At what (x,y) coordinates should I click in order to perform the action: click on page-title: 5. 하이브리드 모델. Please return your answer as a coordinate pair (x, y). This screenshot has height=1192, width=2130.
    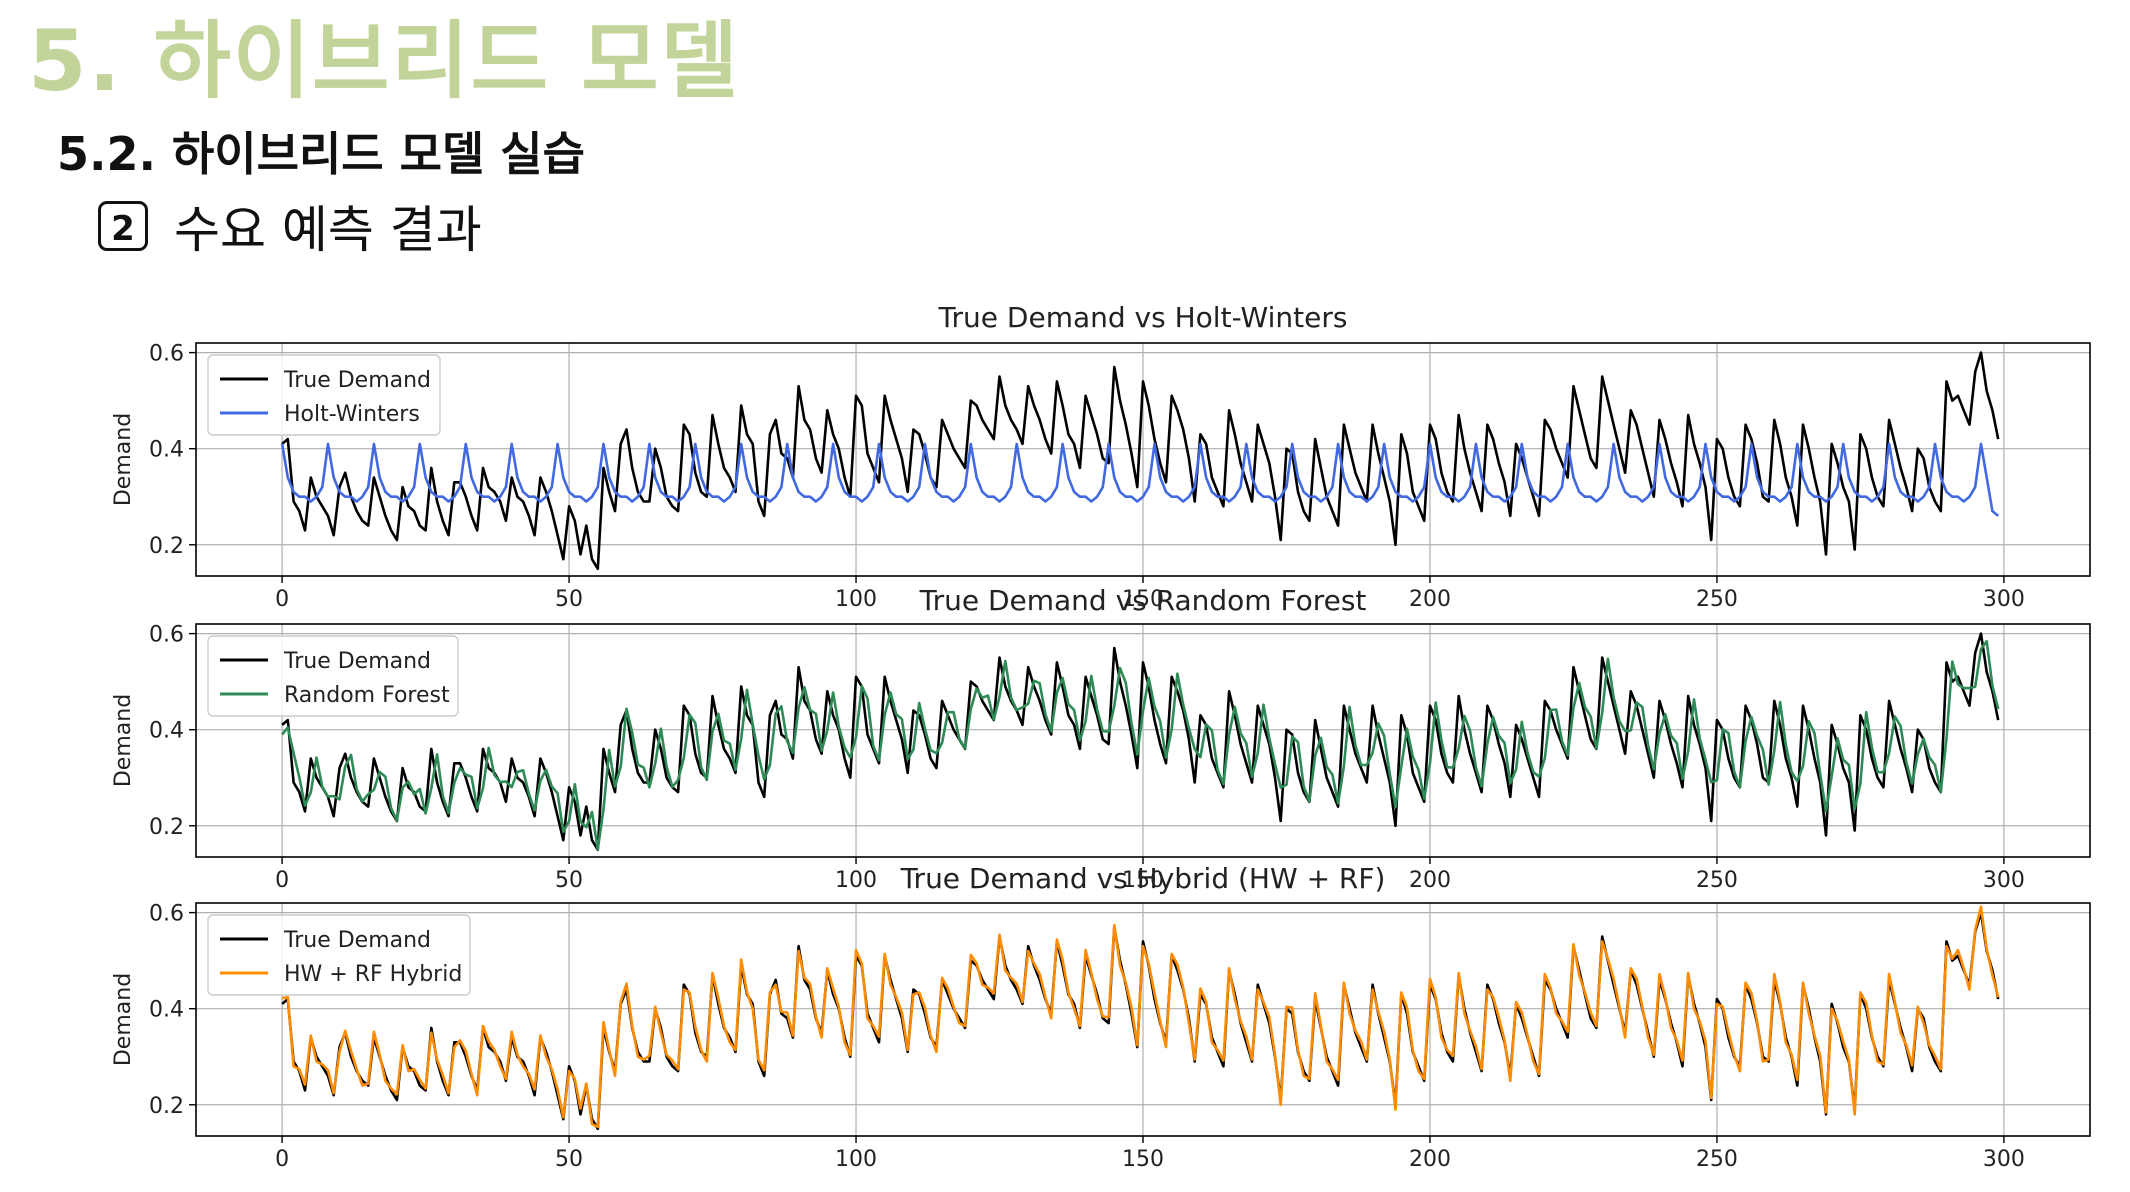
    Looking at the image, I should click on (384, 61).